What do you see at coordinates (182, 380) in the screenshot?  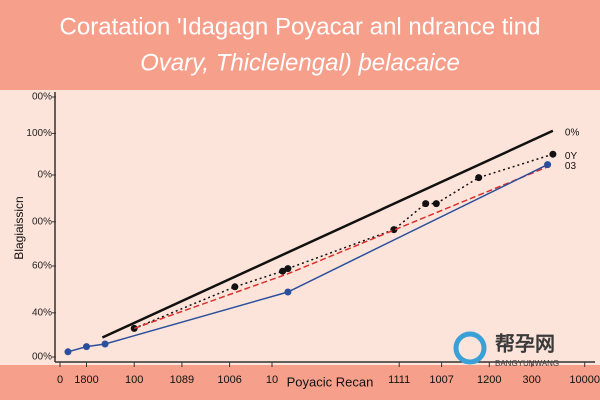 I see `x-tick-label: 1089` at bounding box center [182, 380].